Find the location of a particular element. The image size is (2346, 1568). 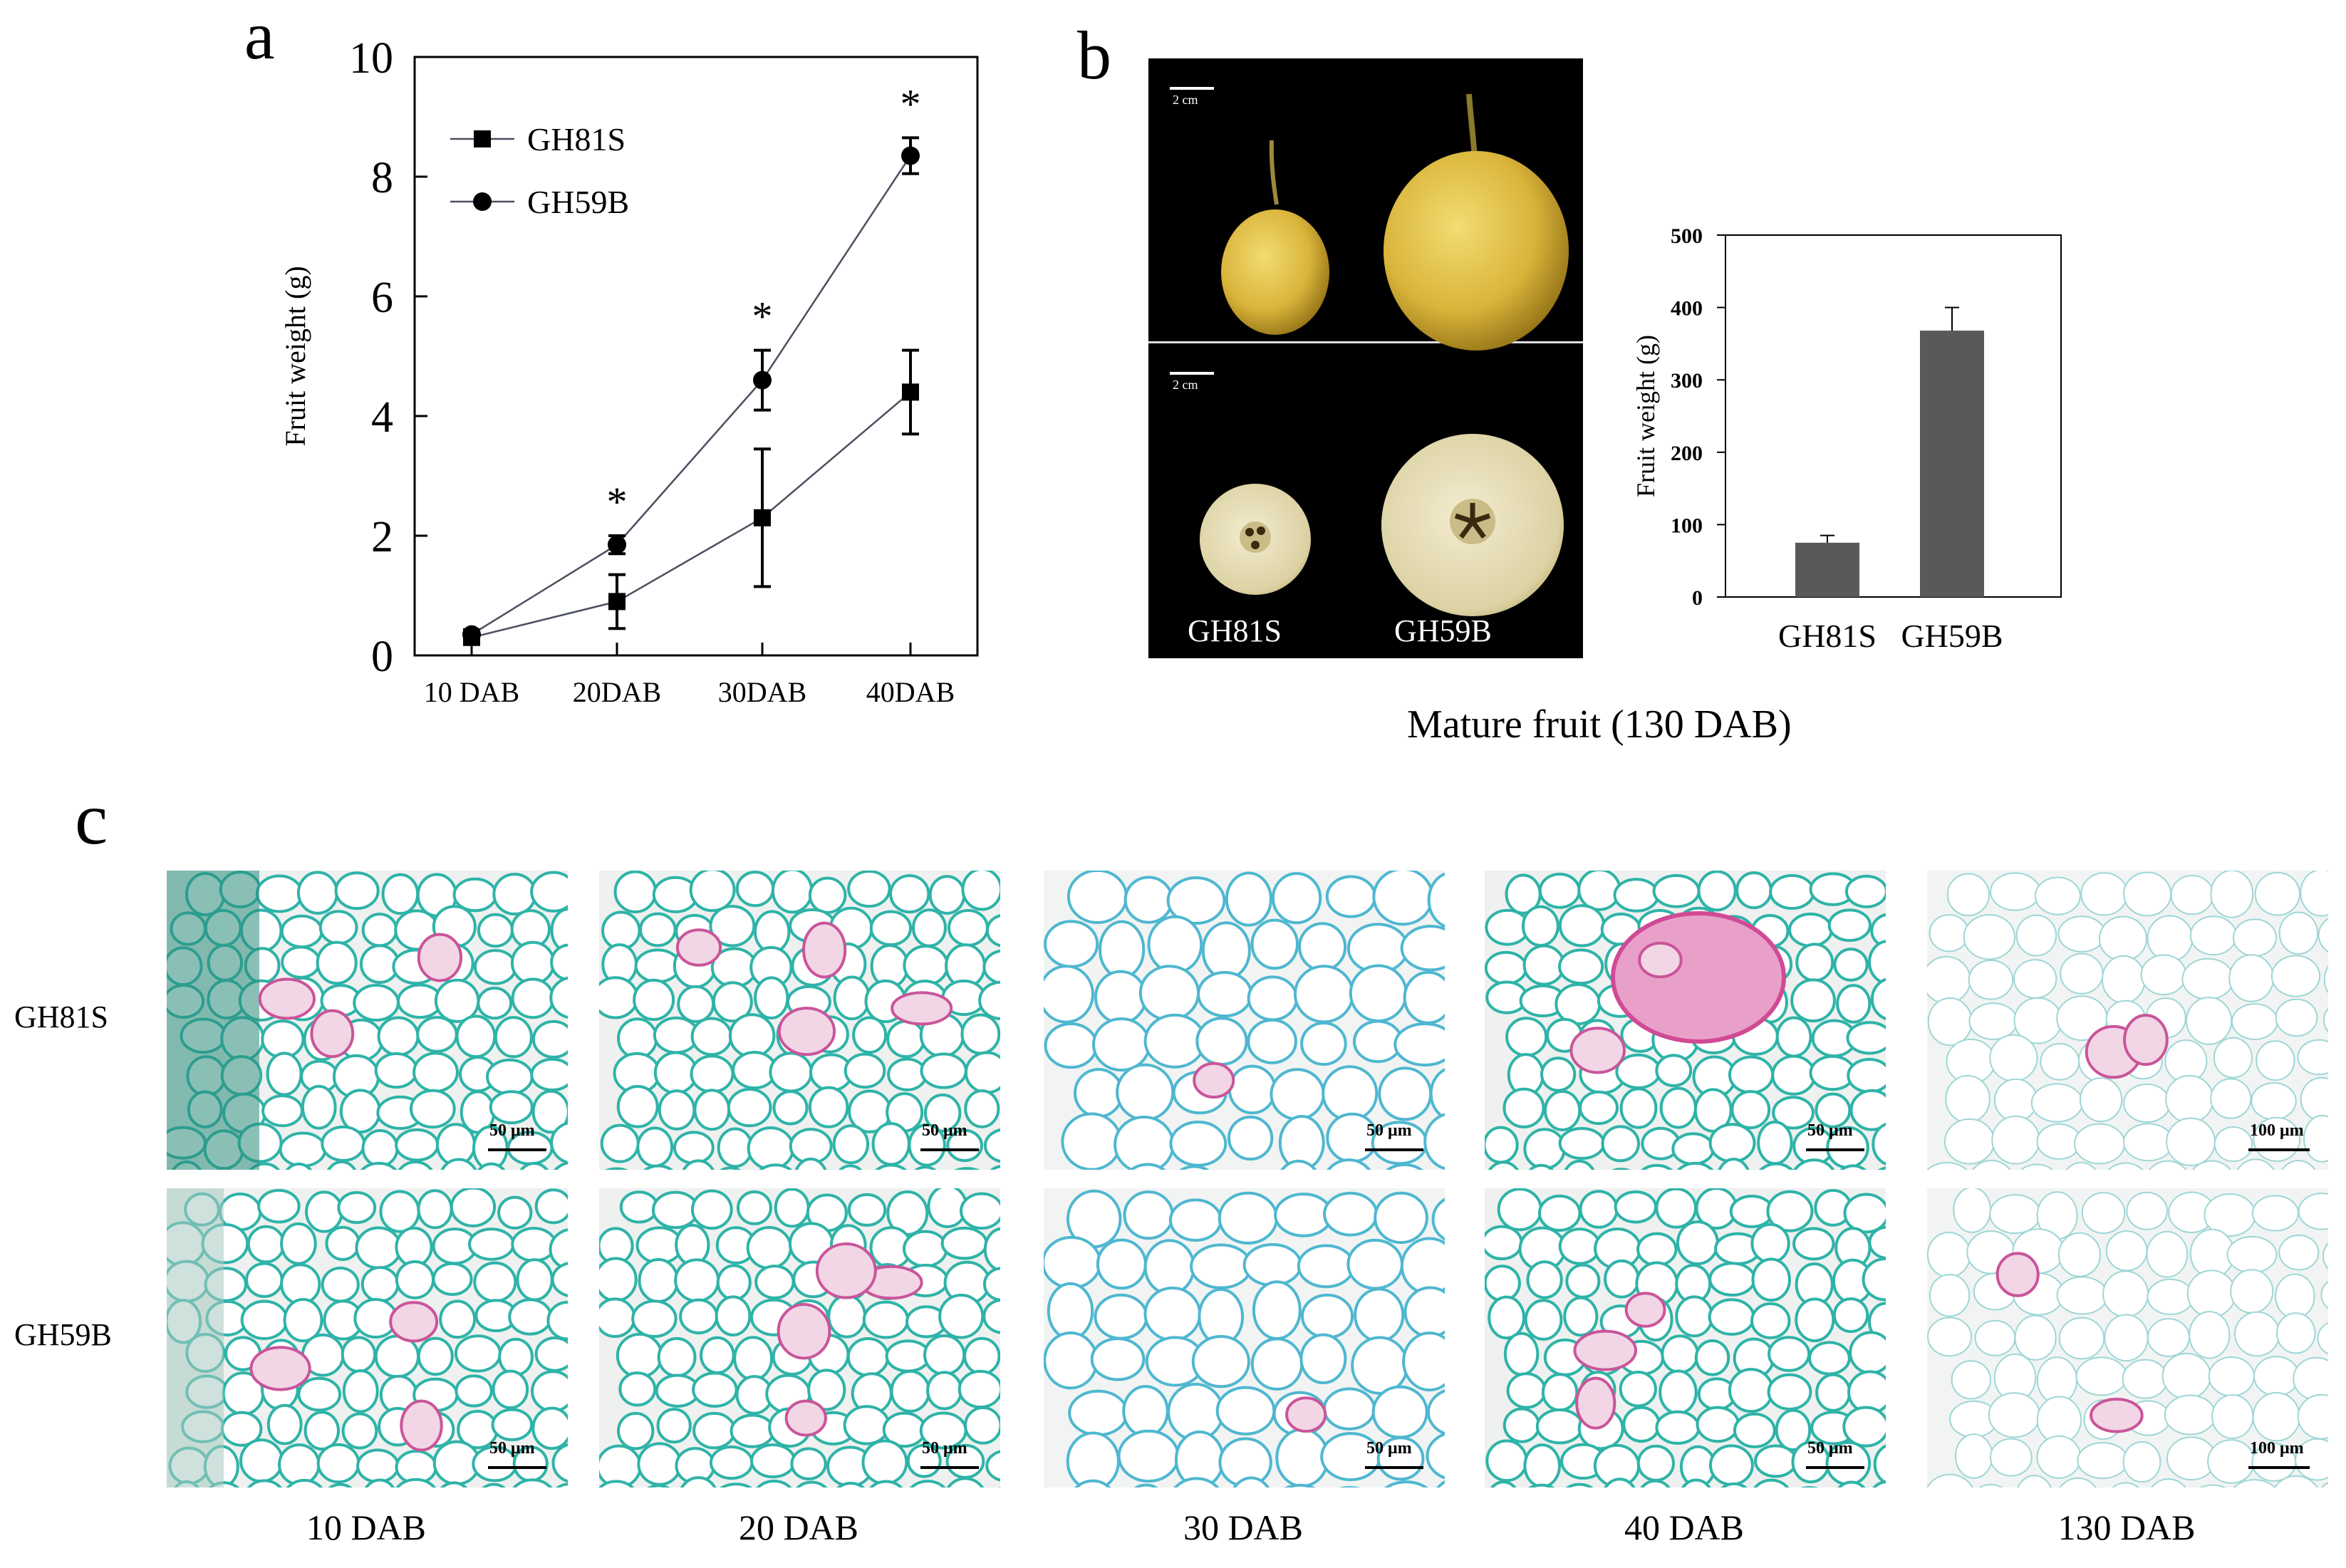

micrograph-column-label-30dab: 30 DAB is located at coordinates (1243, 1527).